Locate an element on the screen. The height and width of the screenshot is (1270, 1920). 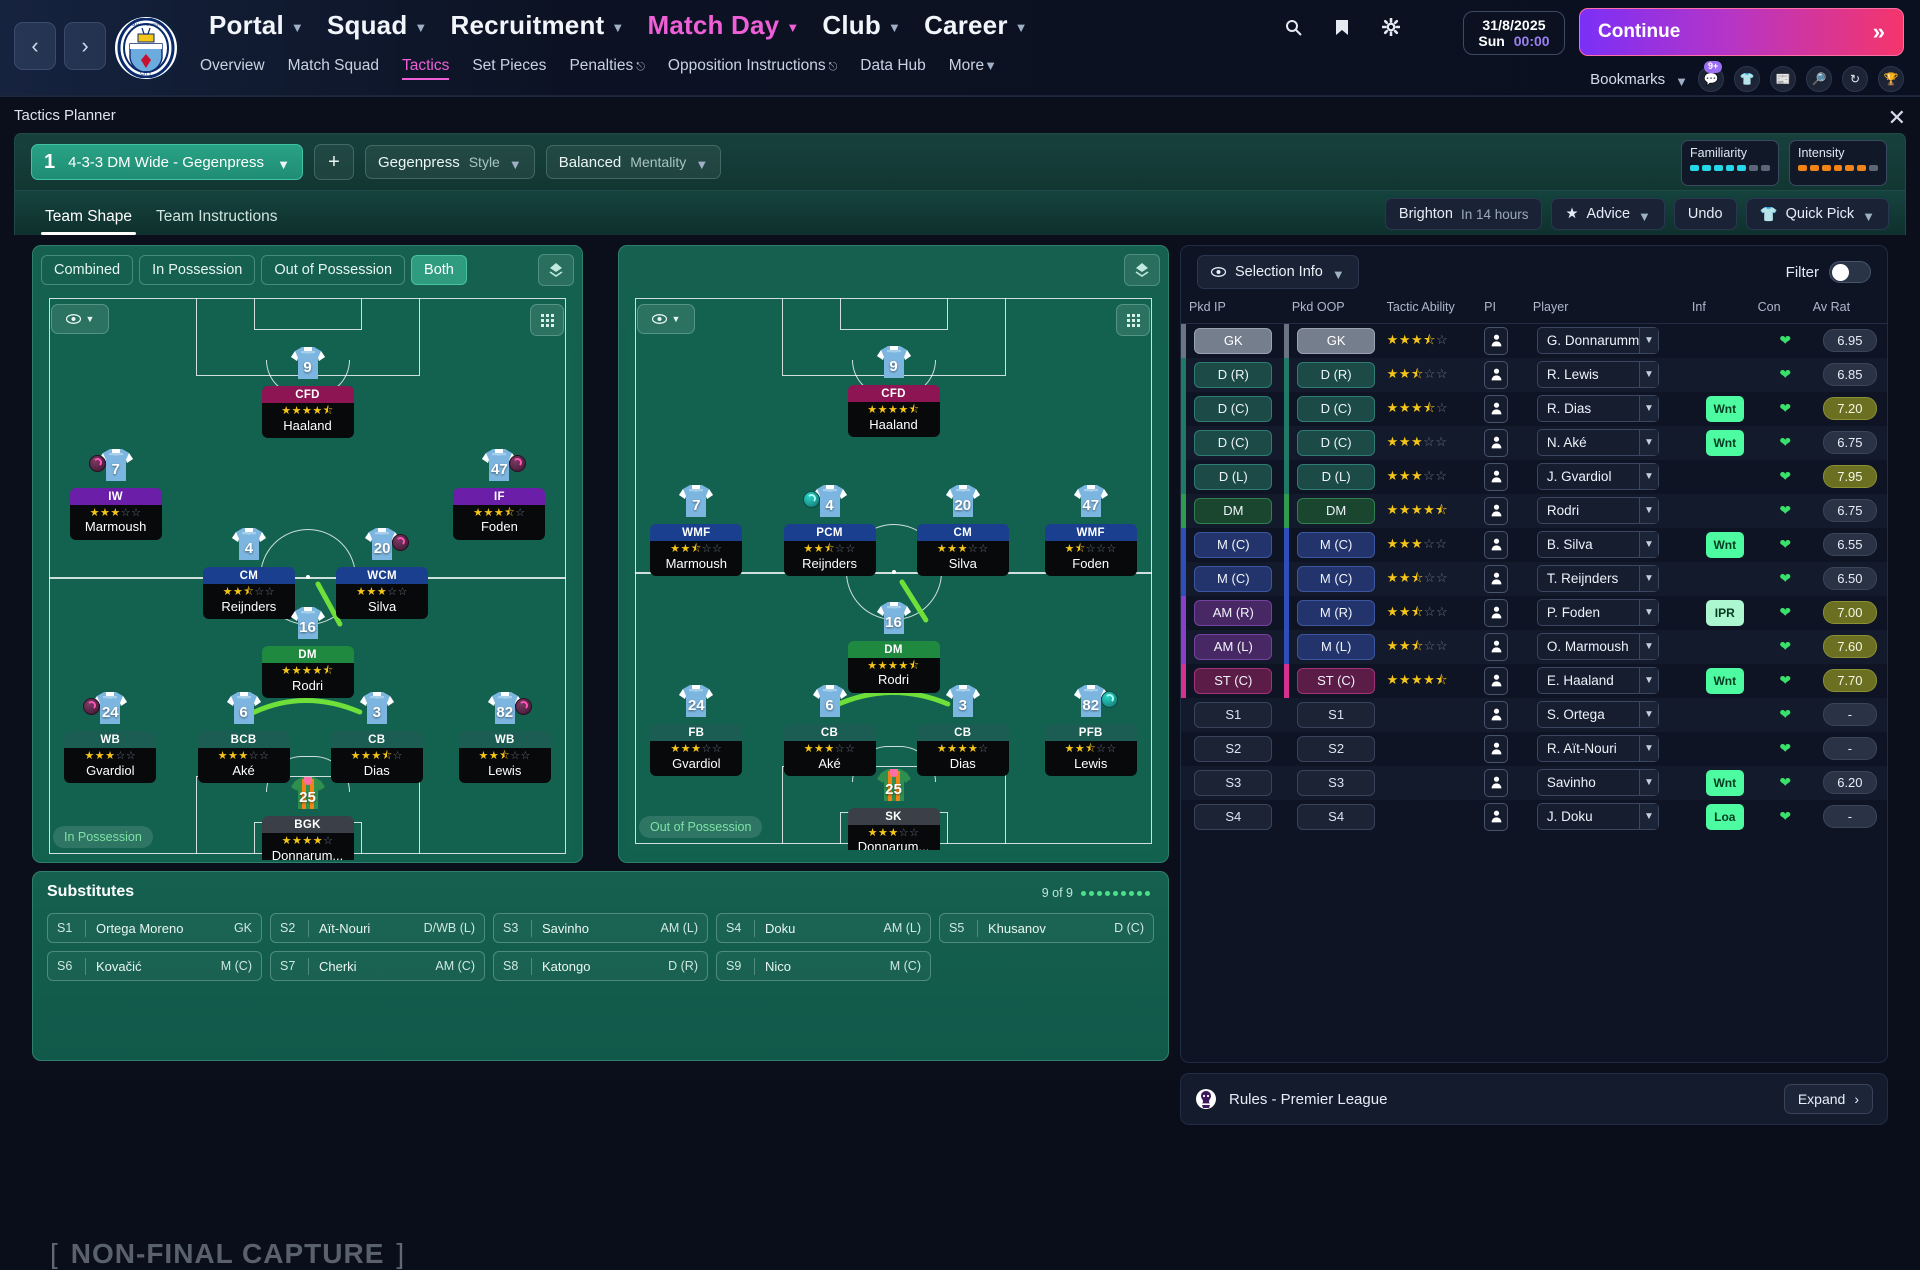
position-button-oop: D (R) is located at coordinates (1336, 374).